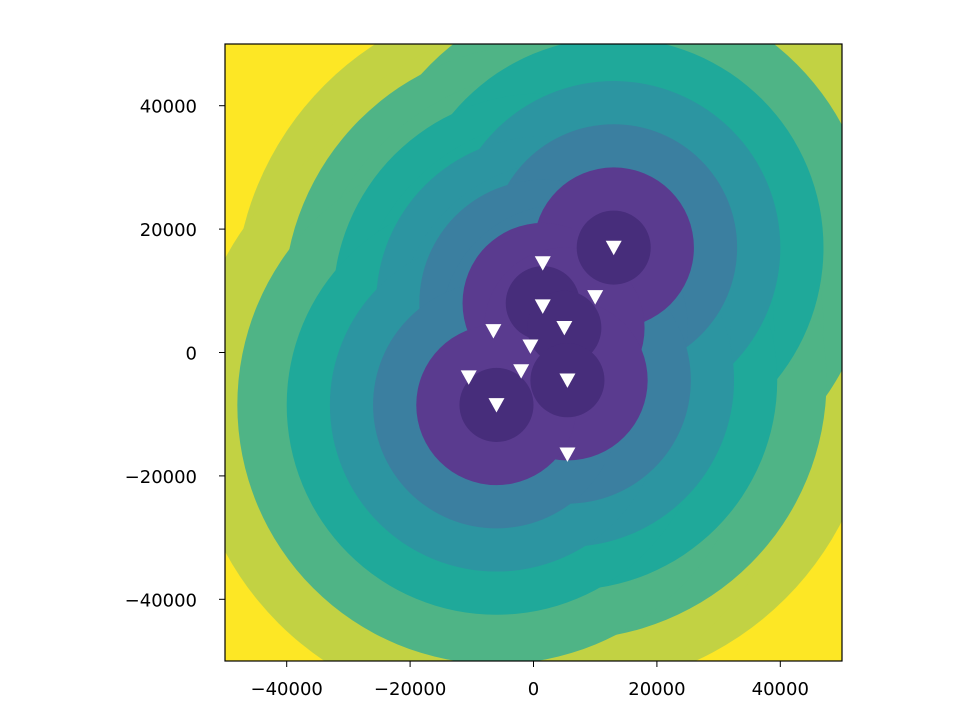 The image size is (966, 725). Describe the element at coordinates (175, 354) in the screenshot. I see `y-axis: −40000 −20000 0 20000 40000` at that location.